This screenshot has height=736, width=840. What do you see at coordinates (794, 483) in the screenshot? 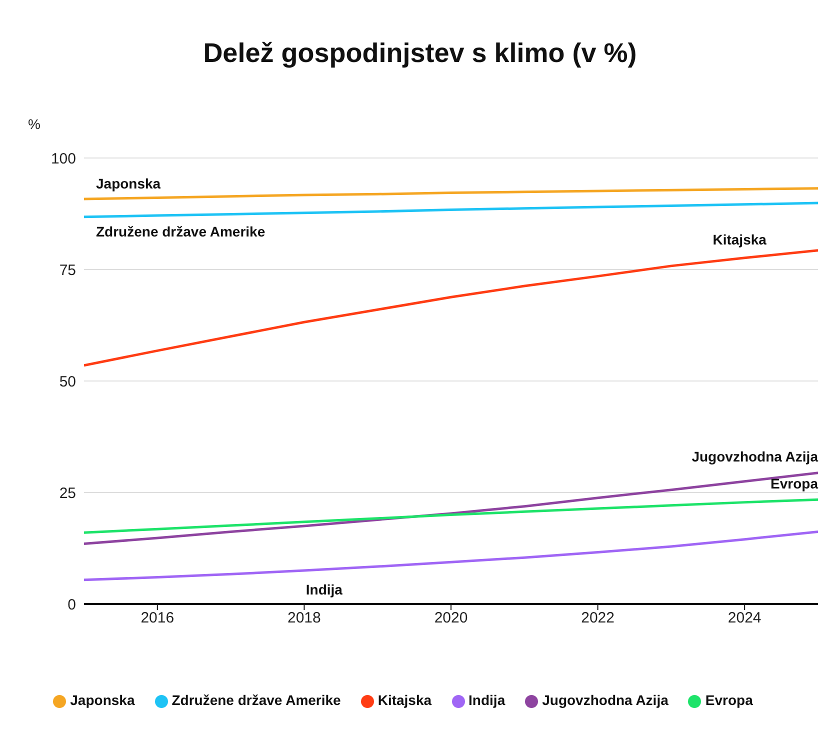
I see `text: Evropa` at bounding box center [794, 483].